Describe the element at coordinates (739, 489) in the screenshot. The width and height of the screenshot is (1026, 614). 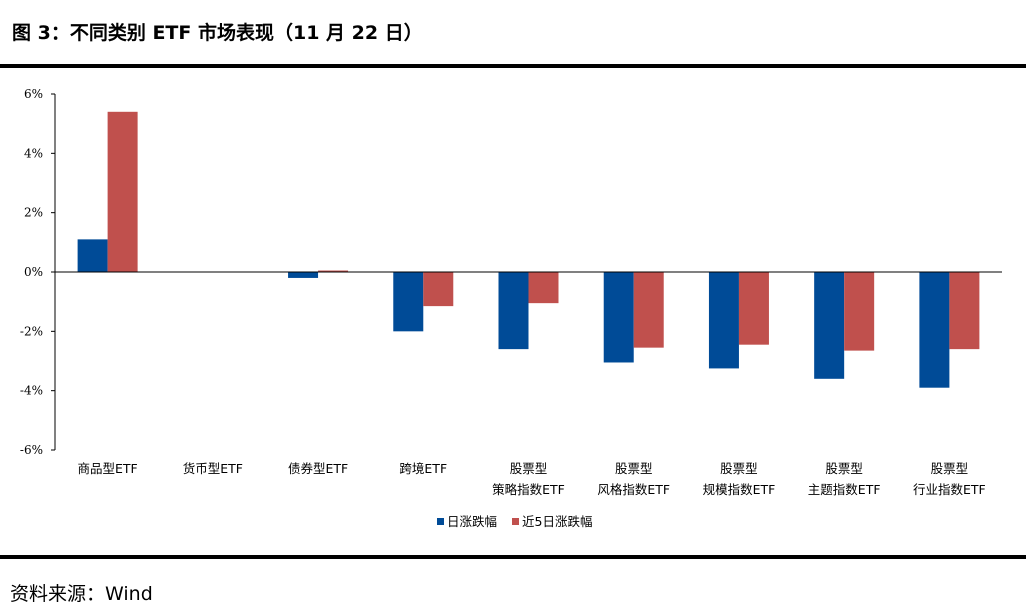
I see `category-label: 规模指数ETF` at that location.